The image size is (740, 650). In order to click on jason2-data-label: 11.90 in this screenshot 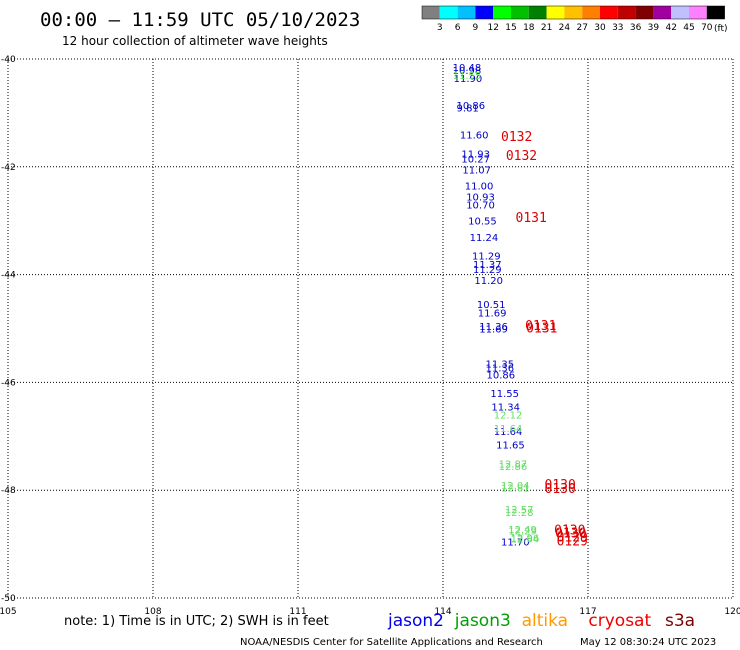, I will do `click(468, 79)`.